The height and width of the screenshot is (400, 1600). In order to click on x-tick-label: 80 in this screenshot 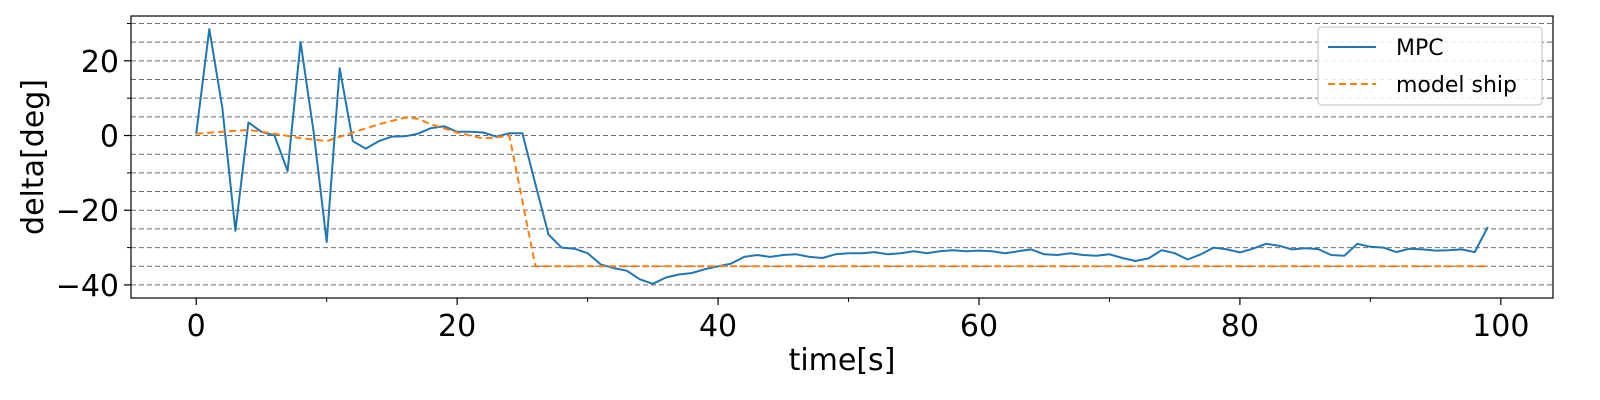, I will do `click(1240, 326)`.